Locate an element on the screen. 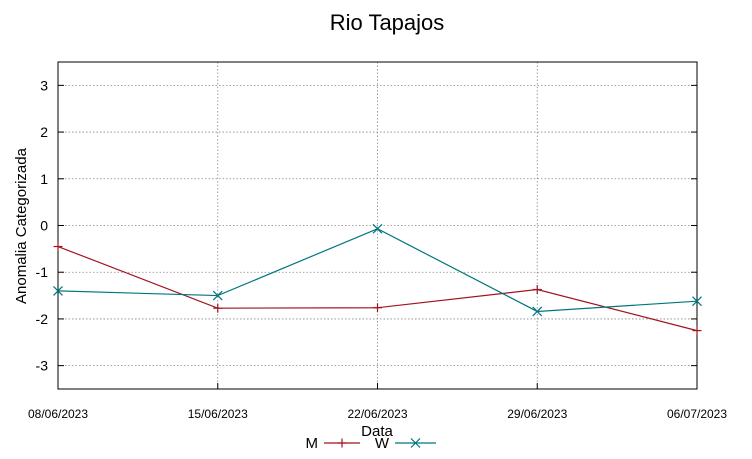 The height and width of the screenshot is (459, 752). legend-label-W: W is located at coordinates (382, 443).